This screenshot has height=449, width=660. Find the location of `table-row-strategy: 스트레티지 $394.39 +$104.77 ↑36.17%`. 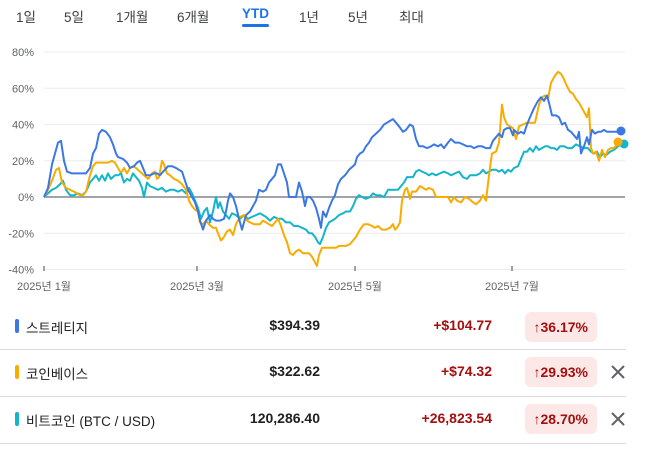

table-row-strategy: 스트레티지 $394.39 +$104.77 ↑36.17% is located at coordinates (313, 328).